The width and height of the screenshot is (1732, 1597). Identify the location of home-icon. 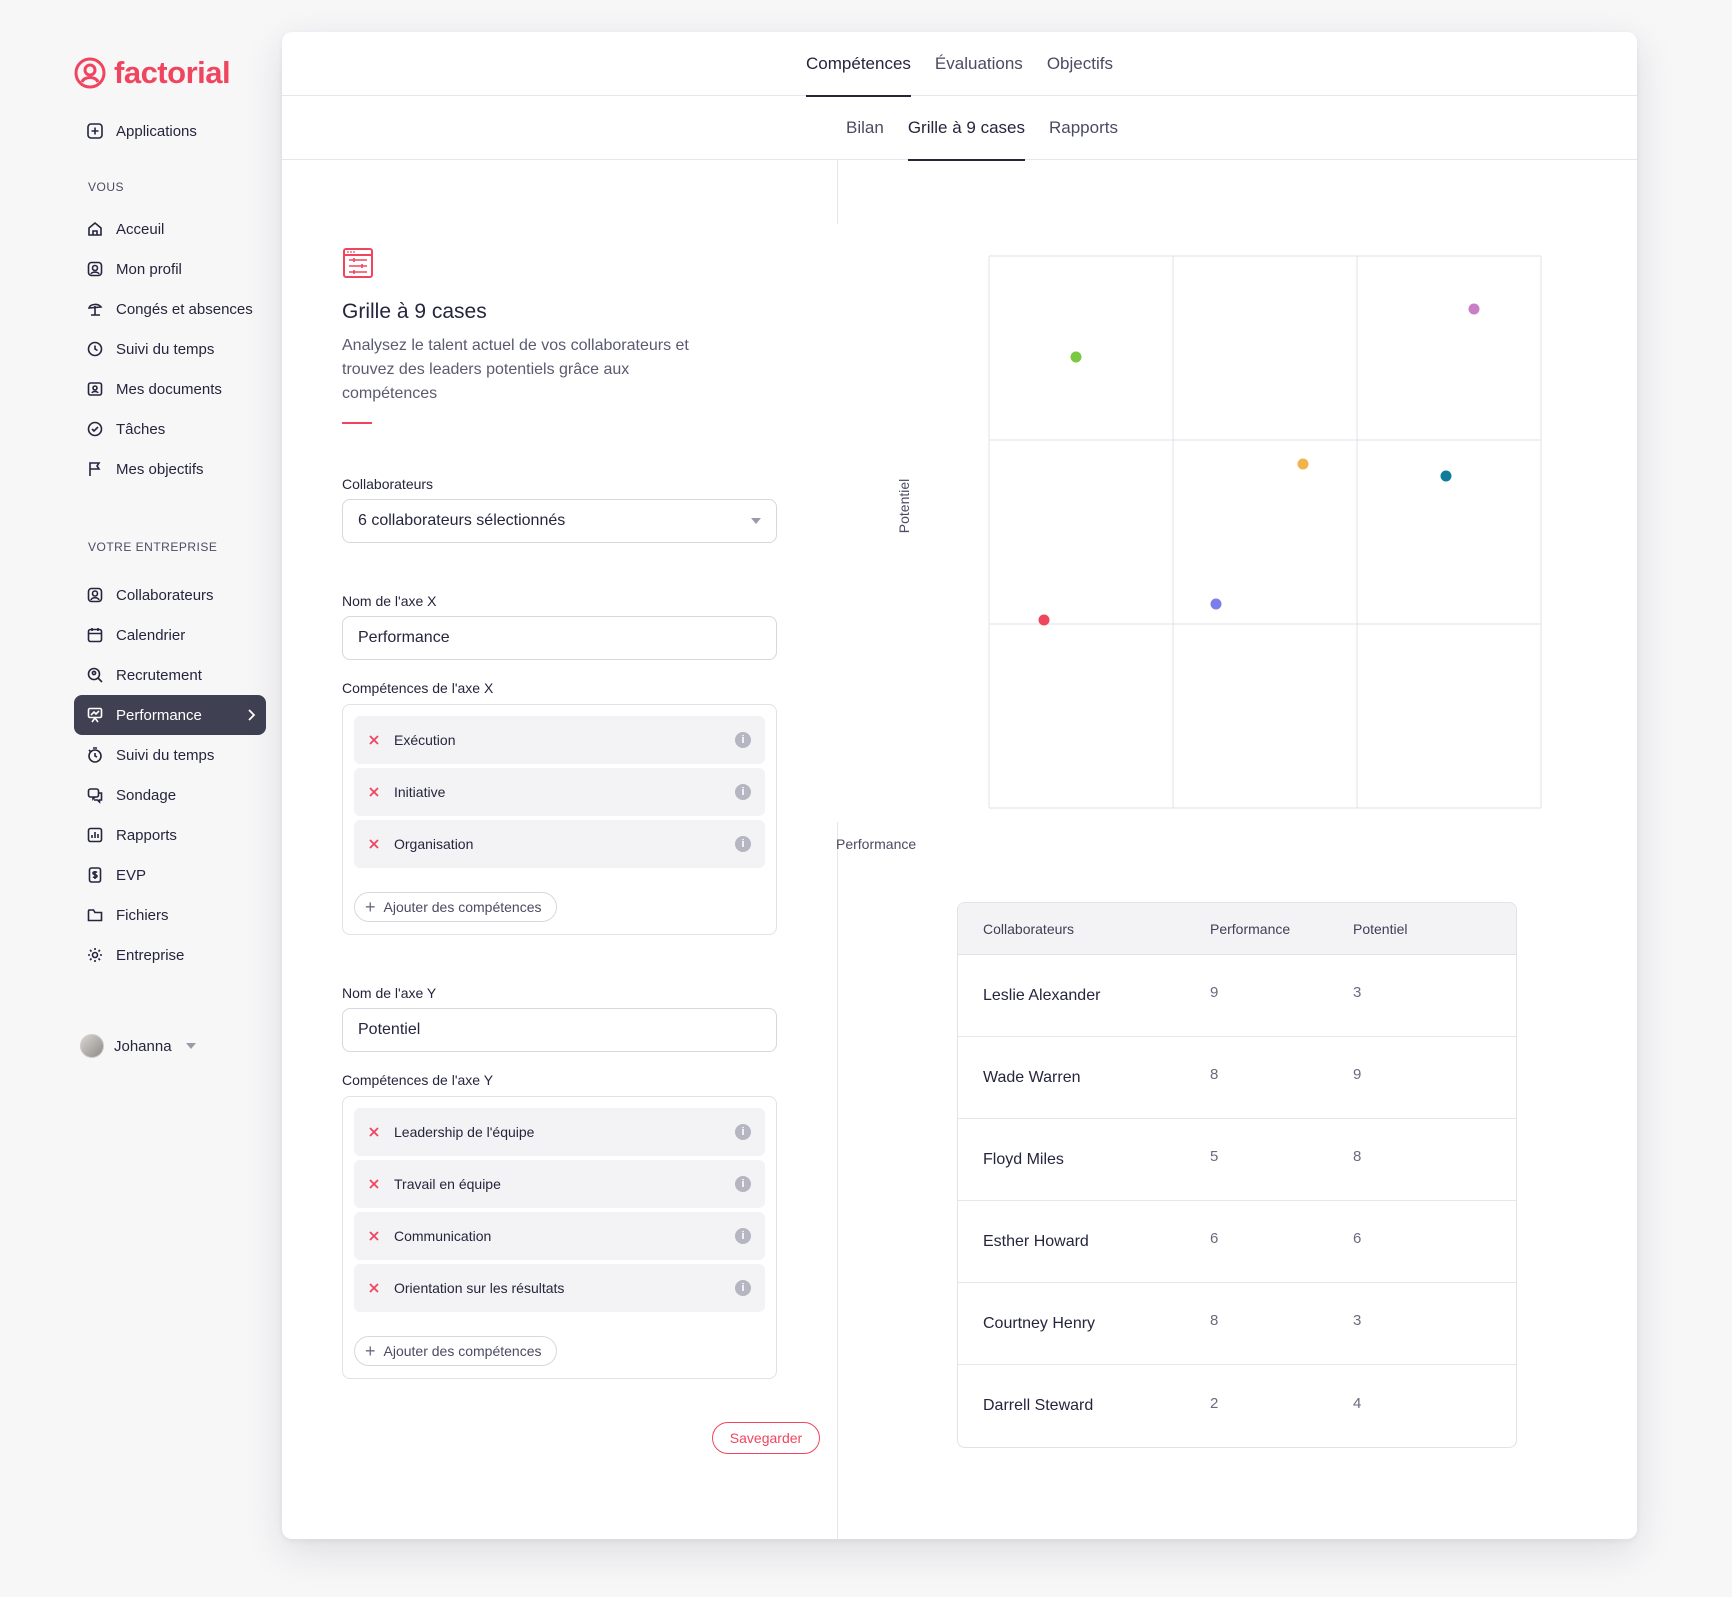
(95, 229).